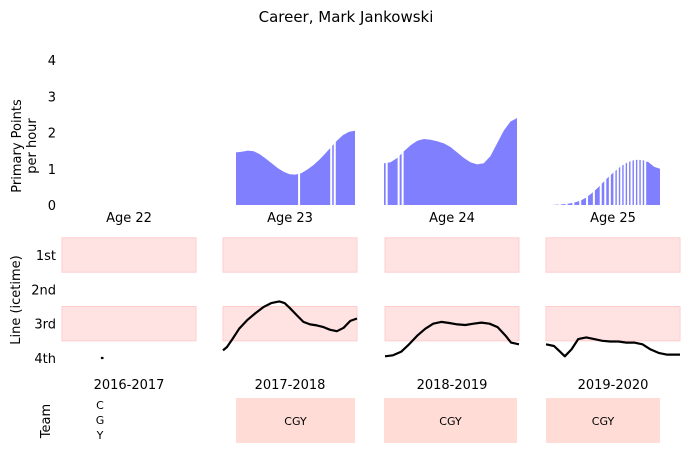 Image resolution: width=690 pixels, height=455 pixels. Describe the element at coordinates (346, 17) in the screenshot. I see `chart-title: Career, Mark Jankowski` at that location.